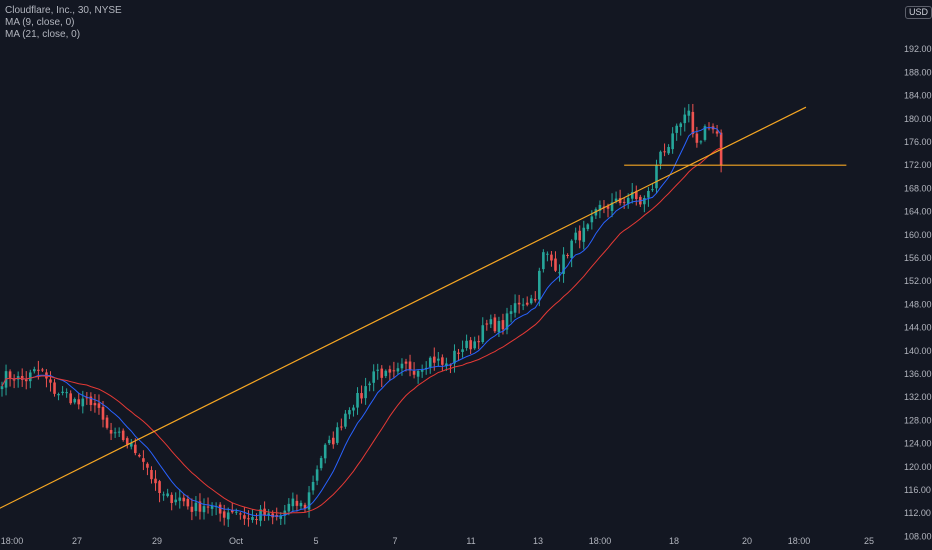 This screenshot has width=932, height=550. I want to click on price-tick-label: 108.00, so click(918, 536).